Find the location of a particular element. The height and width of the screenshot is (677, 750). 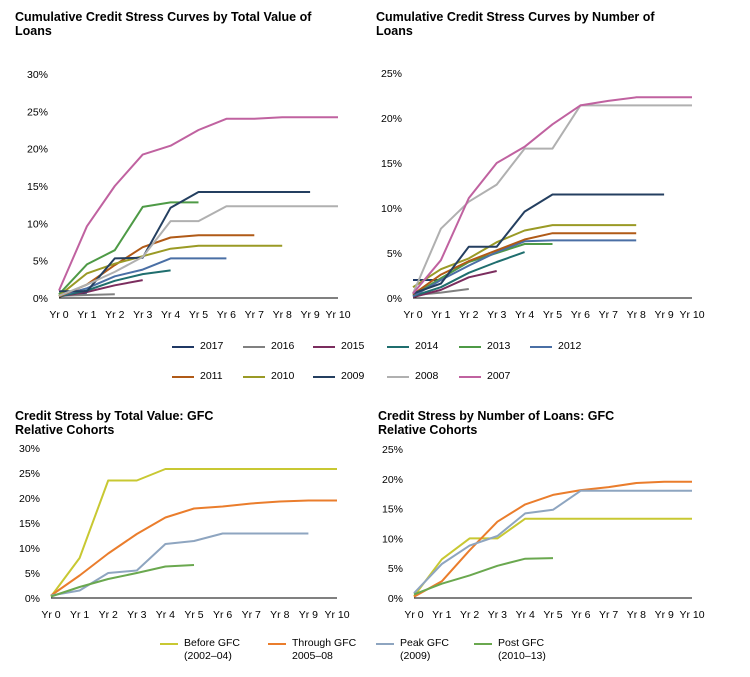

series-line-2007 is located at coordinates (198, 203).